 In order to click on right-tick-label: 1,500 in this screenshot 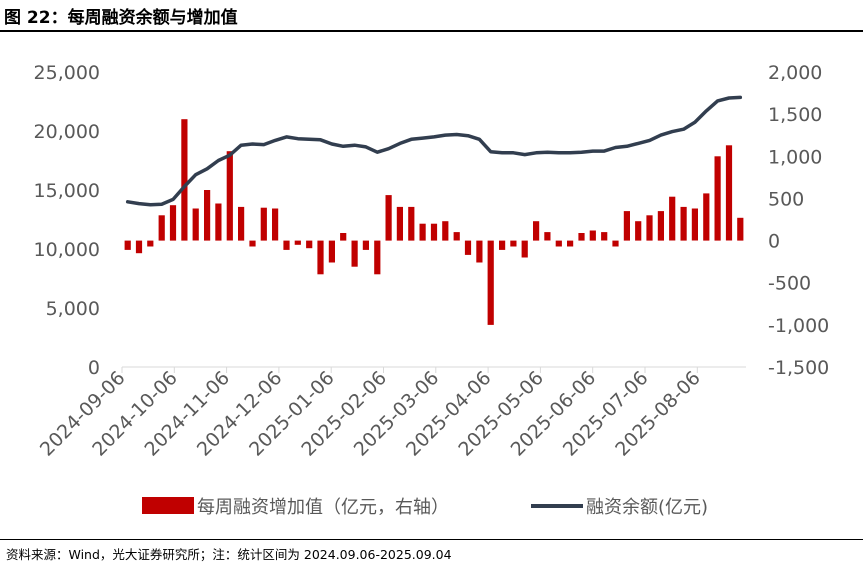, I will do `click(795, 115)`.